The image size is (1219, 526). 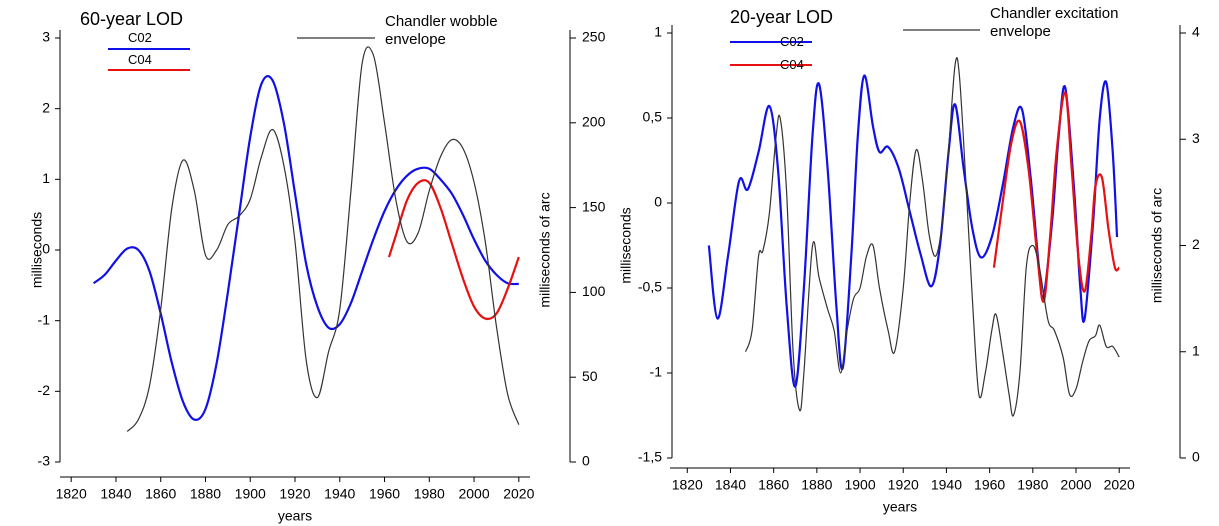 What do you see at coordinates (594, 206) in the screenshot?
I see `y2-tick-label: 150` at bounding box center [594, 206].